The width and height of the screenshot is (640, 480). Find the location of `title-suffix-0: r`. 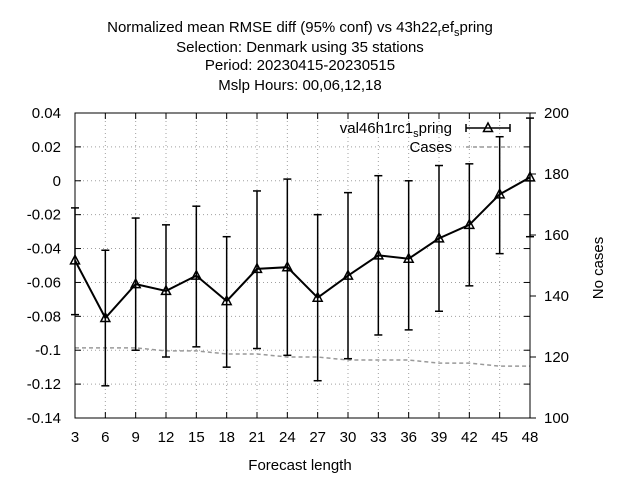

title-suffix-0: r is located at coordinates (440, 33).